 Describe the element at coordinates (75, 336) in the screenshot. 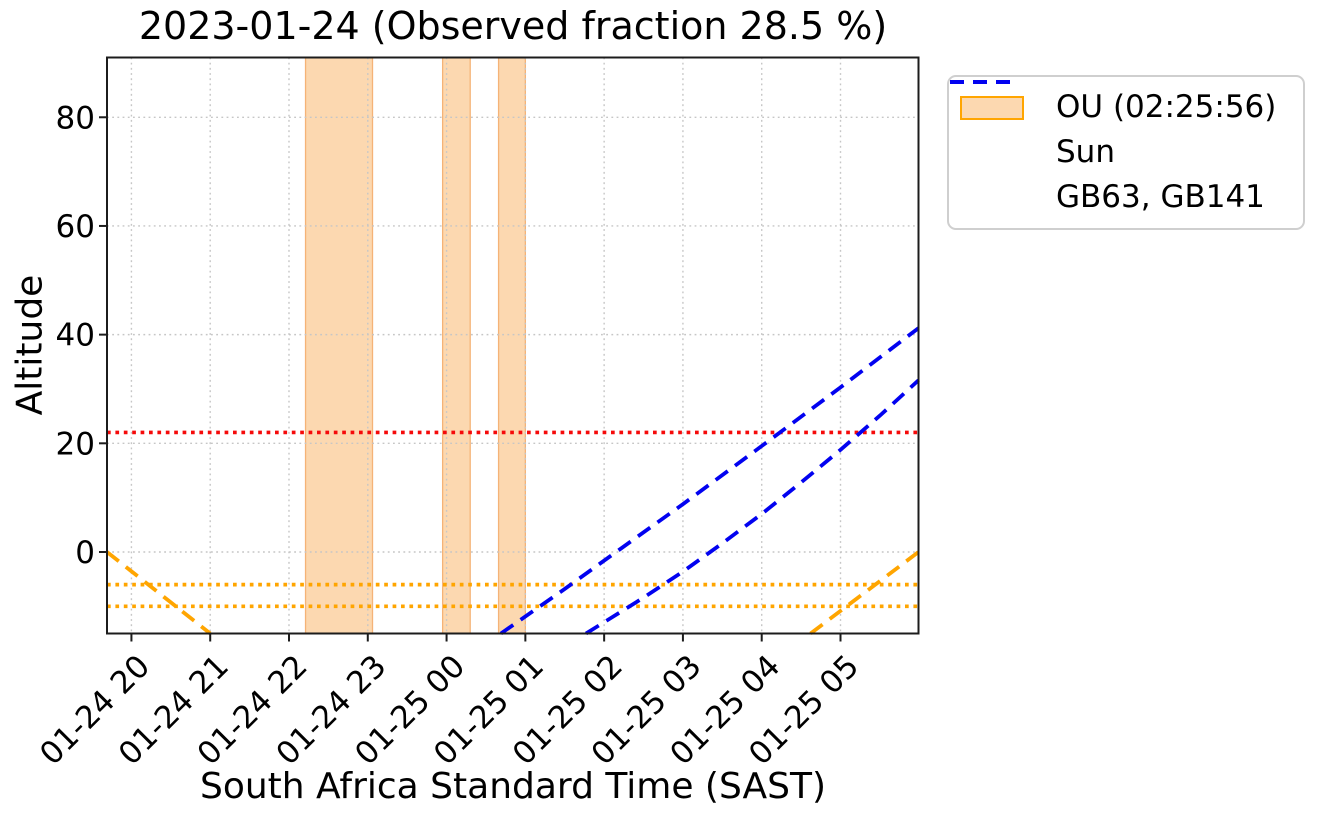

I see `y-tick-label: 40` at that location.